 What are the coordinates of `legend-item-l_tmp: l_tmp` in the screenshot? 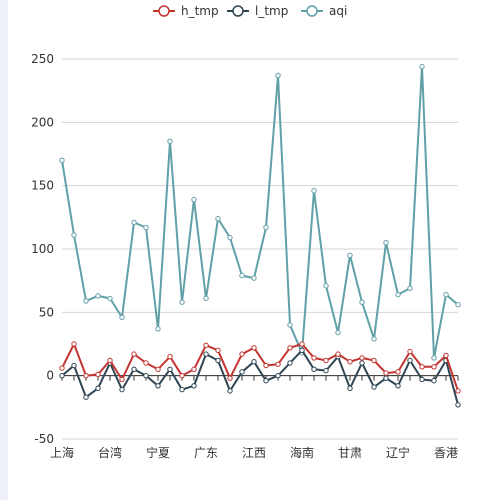 It's located at (257, 11).